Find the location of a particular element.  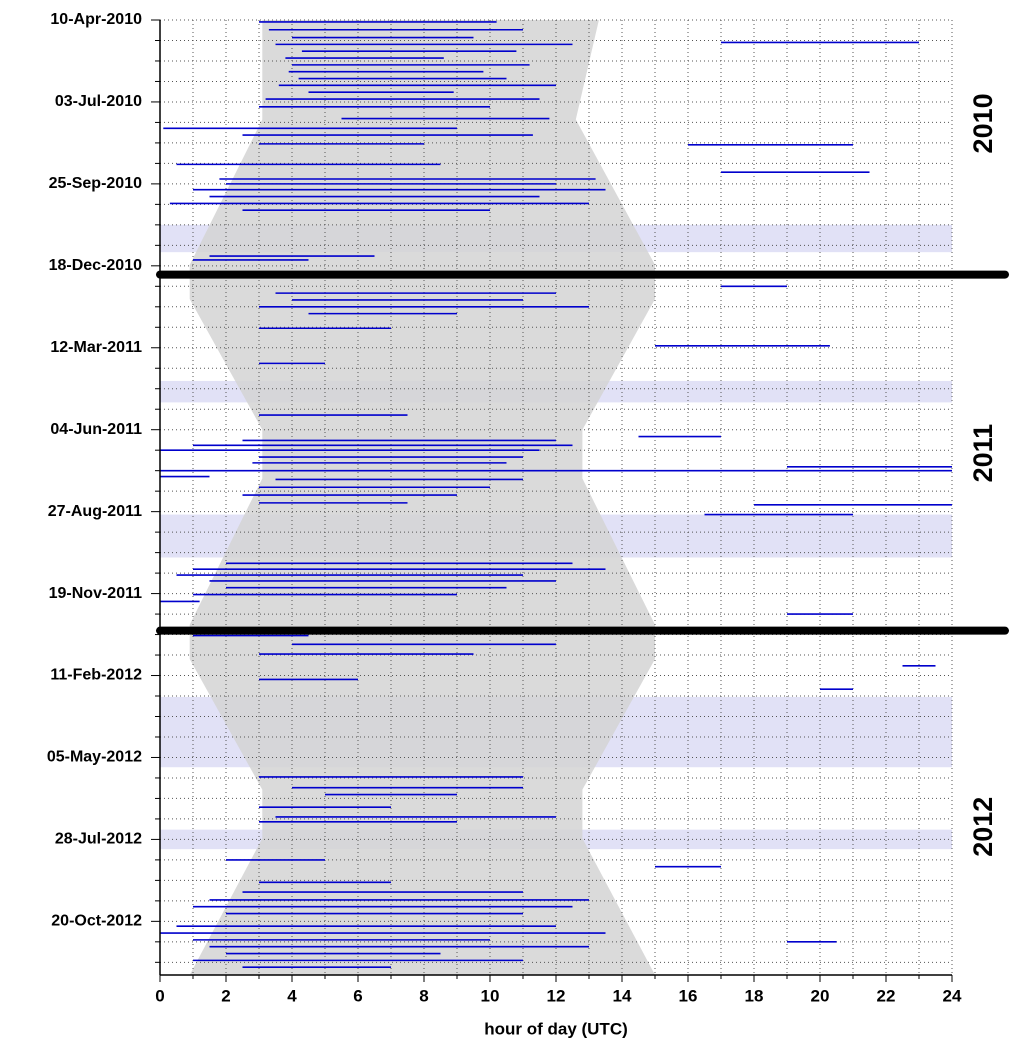

y-tick-label: 04-Jun-2011 is located at coordinates (96, 429).